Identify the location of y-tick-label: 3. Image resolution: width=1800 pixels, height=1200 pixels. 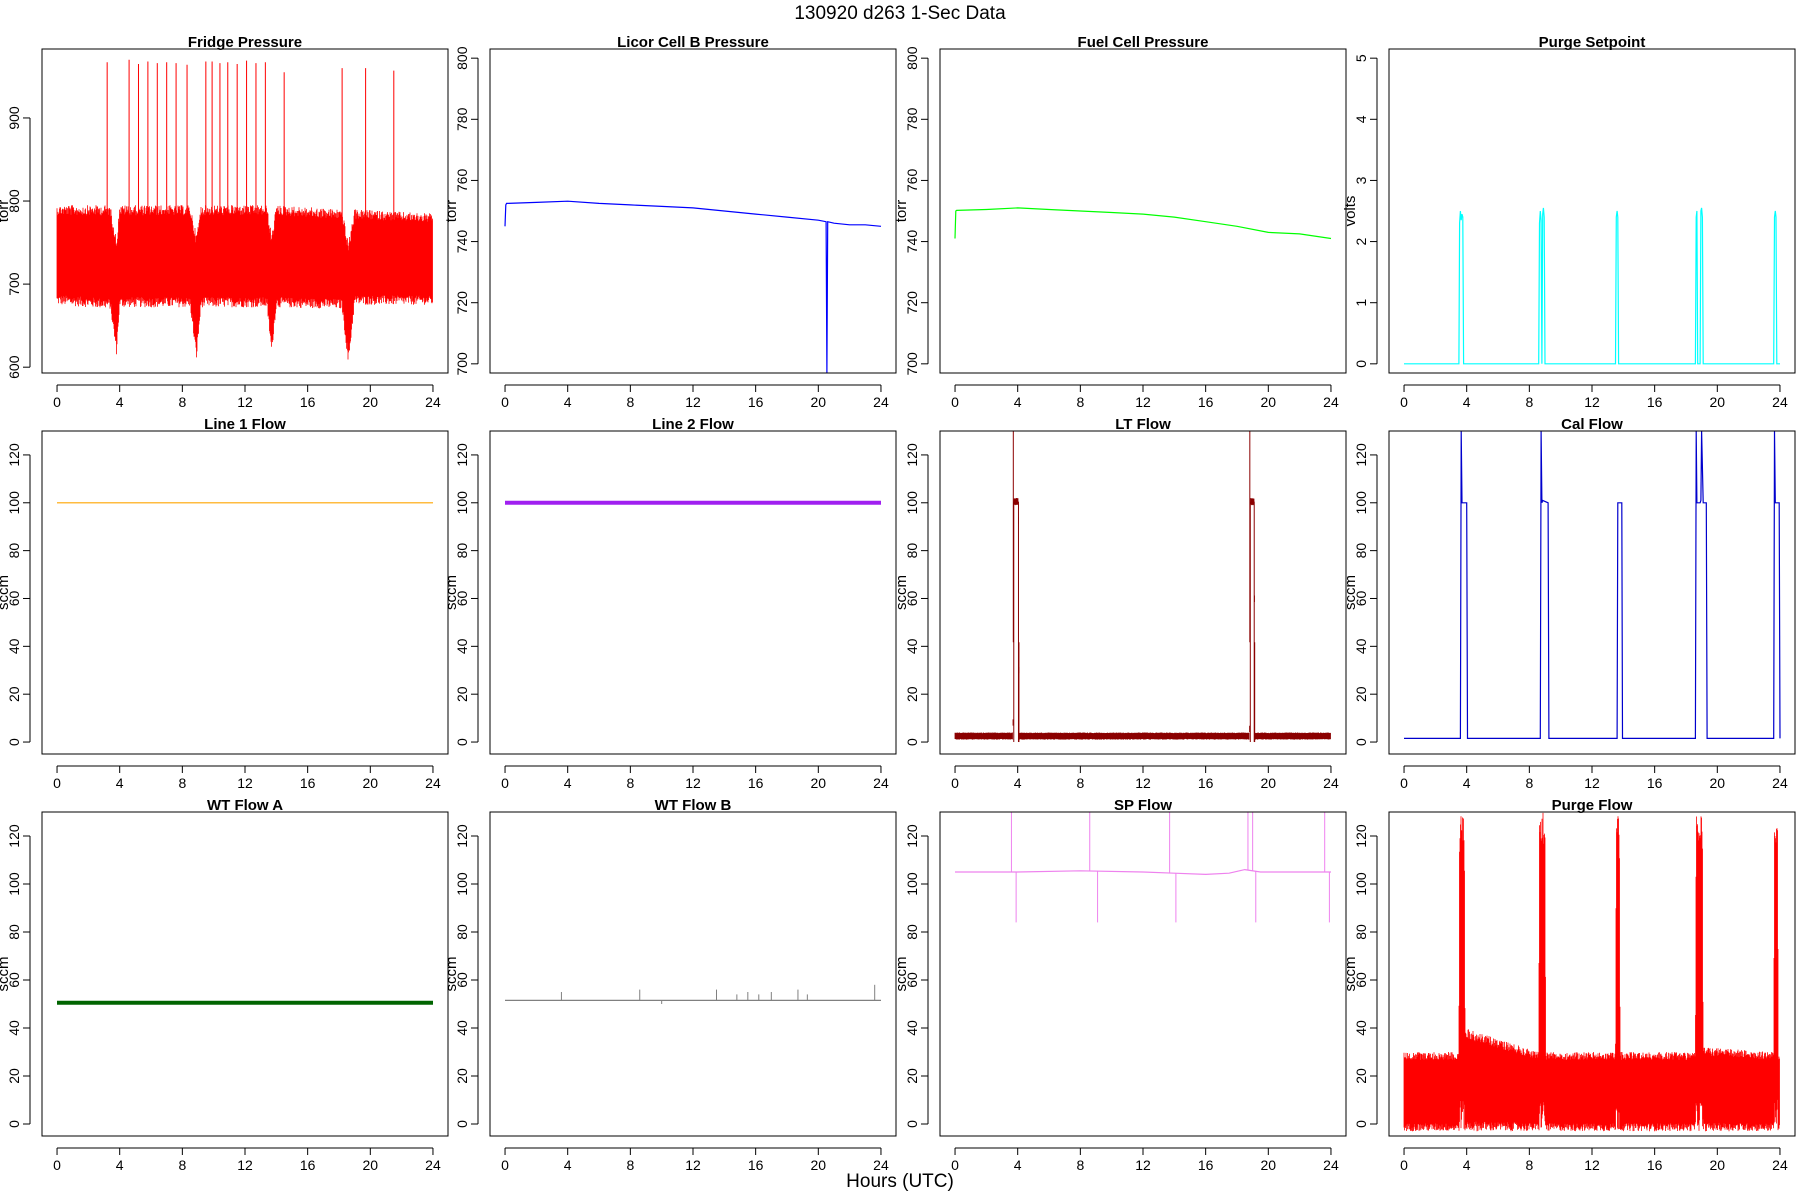
(1361, 180).